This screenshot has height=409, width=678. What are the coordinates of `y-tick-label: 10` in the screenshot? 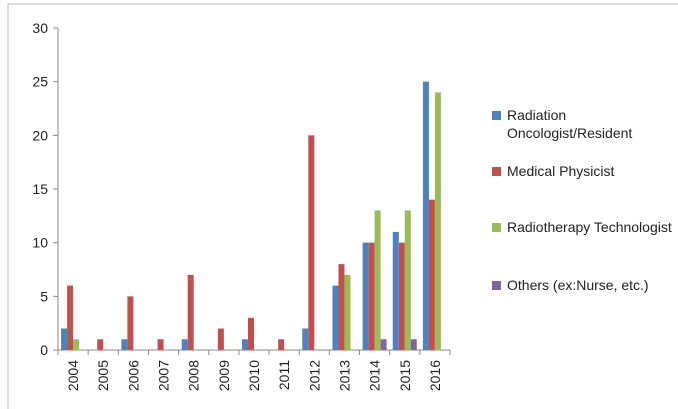 It's located at (40, 243).